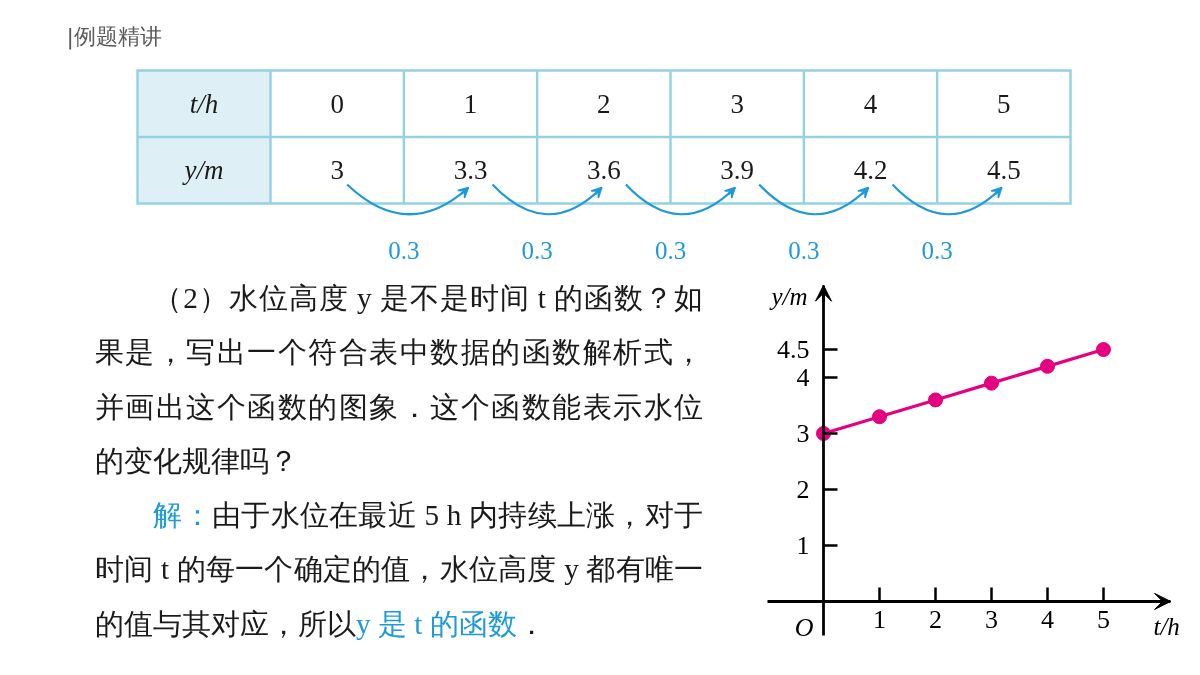  What do you see at coordinates (793, 350) in the screenshot?
I see `y-tick-label: 4.5` at bounding box center [793, 350].